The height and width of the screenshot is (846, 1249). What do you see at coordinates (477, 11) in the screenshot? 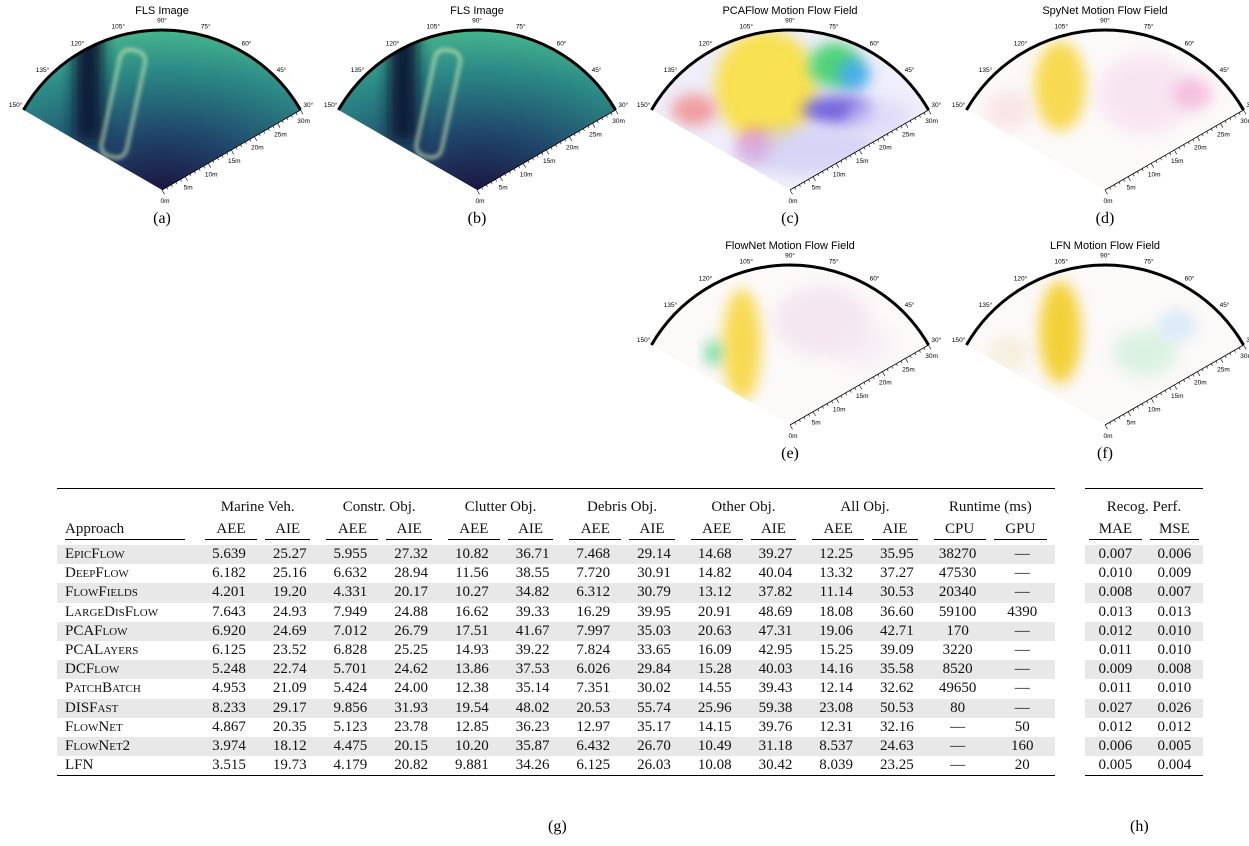
I see `panel-title: FLS Image` at bounding box center [477, 11].